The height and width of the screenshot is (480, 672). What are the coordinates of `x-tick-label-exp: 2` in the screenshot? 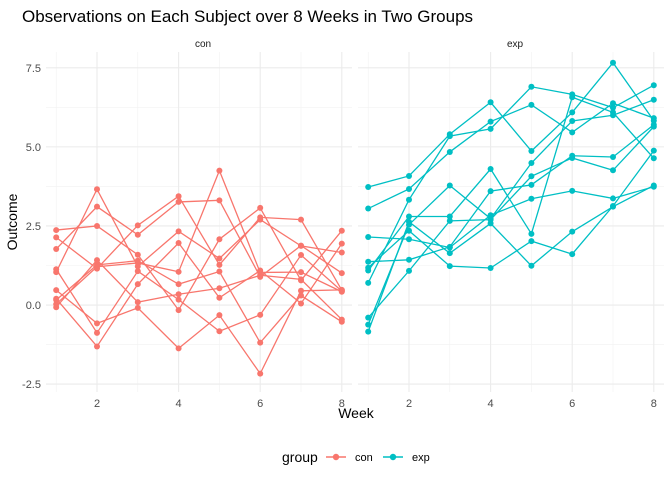 It's located at (409, 404).